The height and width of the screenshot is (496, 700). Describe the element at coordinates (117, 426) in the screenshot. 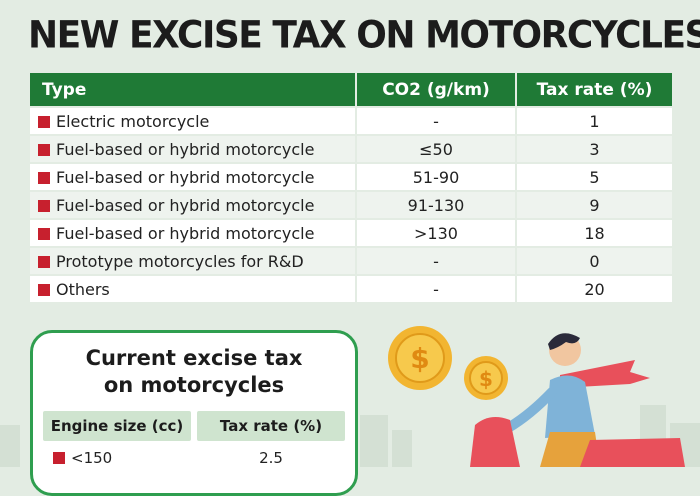

I see `header-engine-size: Engine size (cc)` at that location.